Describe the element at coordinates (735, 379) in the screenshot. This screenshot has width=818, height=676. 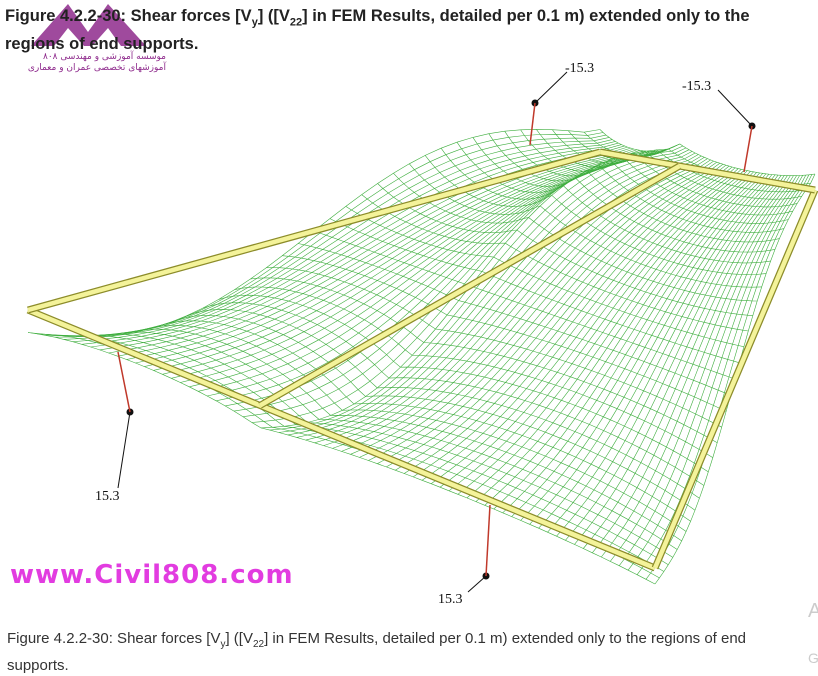
I see `slab-edge-right` at that location.